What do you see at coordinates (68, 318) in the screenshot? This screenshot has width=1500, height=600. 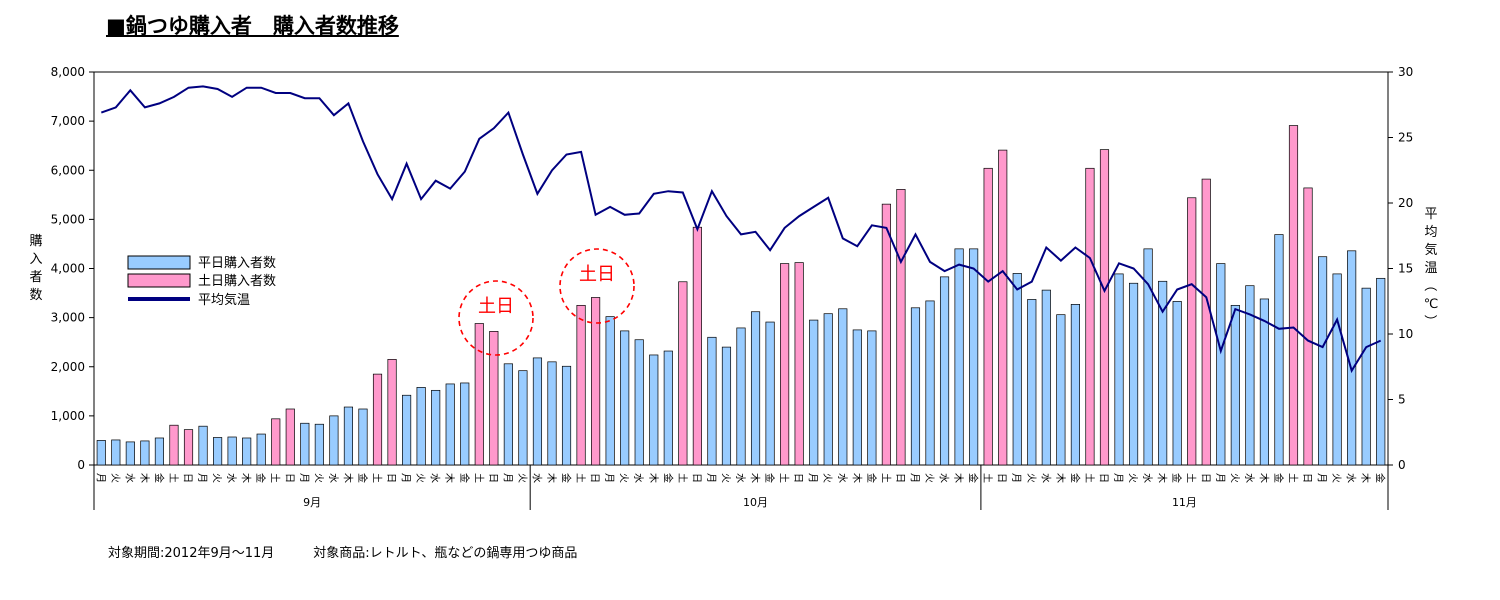 I see `y-left-tick-label: 3,000` at bounding box center [68, 318].